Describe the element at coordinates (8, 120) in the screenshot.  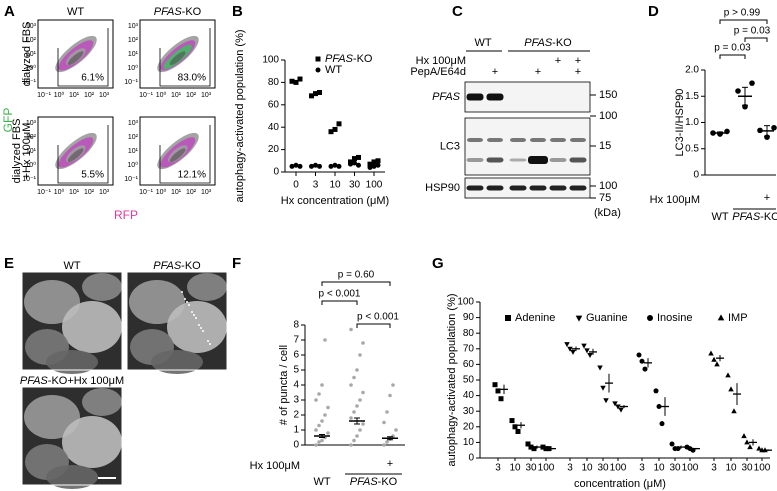
I see `y-axis-label: GFP` at that location.